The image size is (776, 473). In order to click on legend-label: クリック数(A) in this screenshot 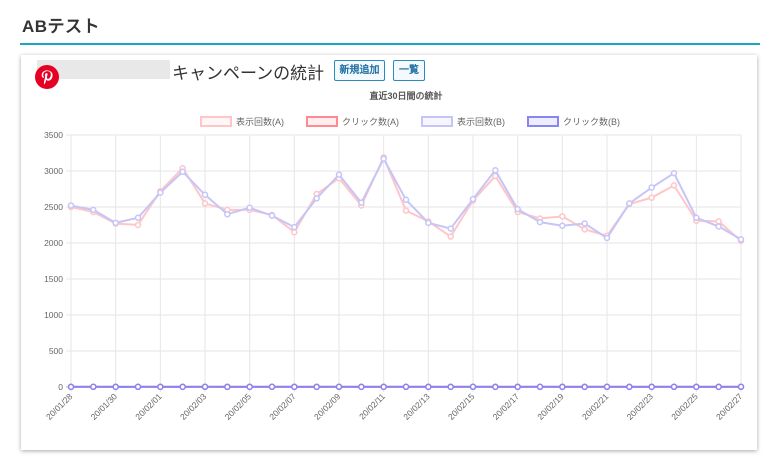, I will do `click(370, 121)`.